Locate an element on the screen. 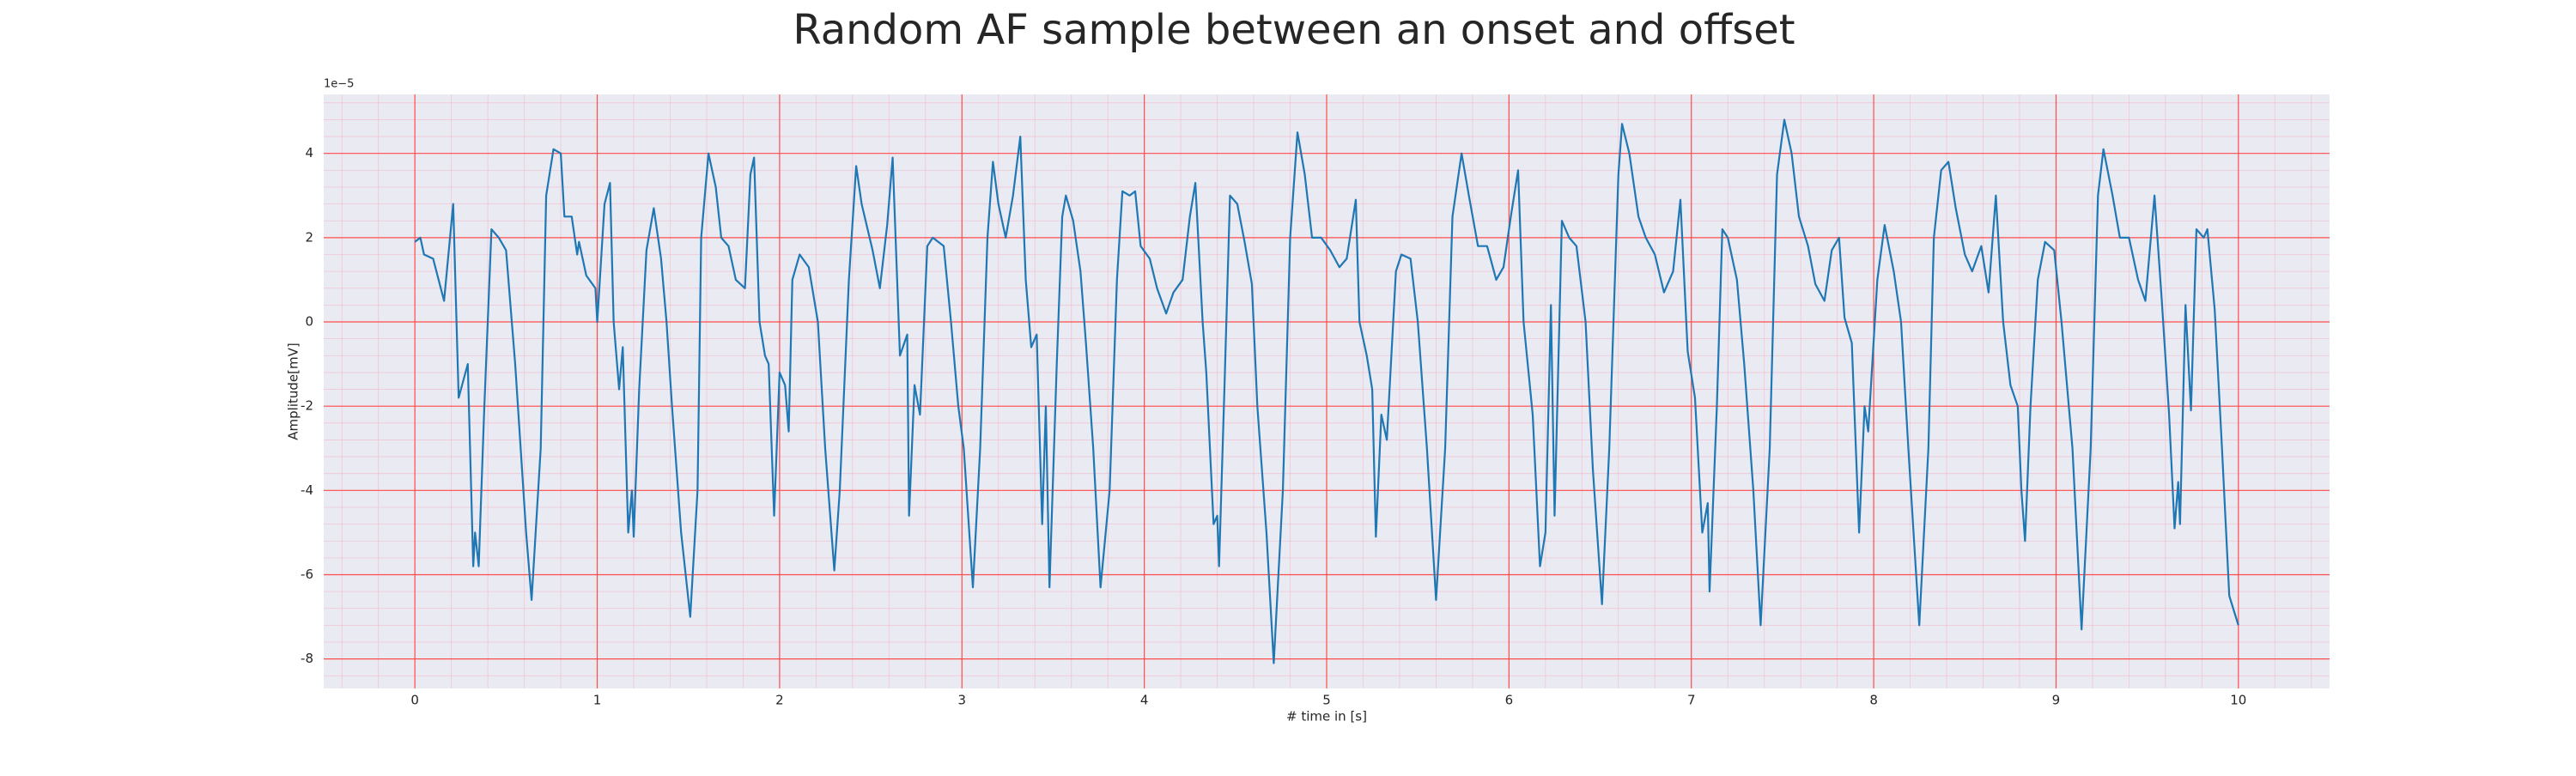  y-tick-label: 4 is located at coordinates (309, 153).